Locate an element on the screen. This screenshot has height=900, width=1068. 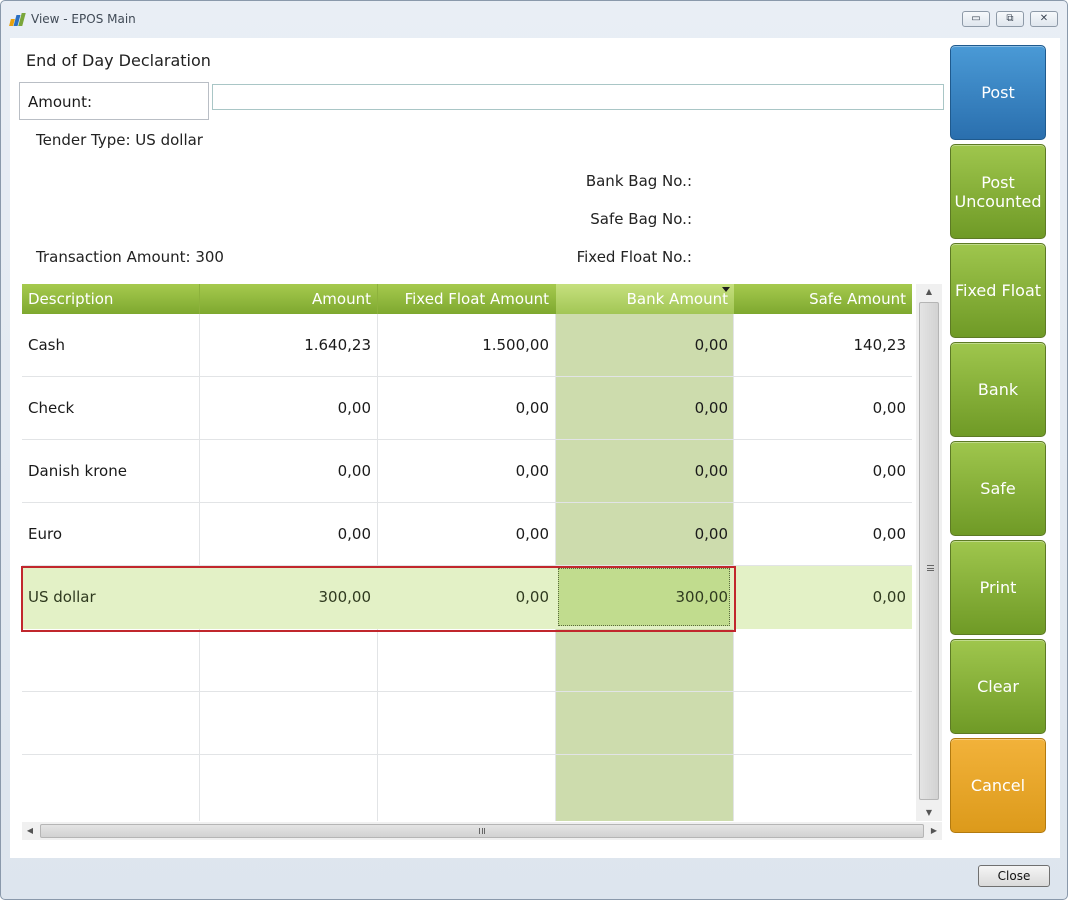
scroll-left-icon: ◀ is located at coordinates (30, 830).